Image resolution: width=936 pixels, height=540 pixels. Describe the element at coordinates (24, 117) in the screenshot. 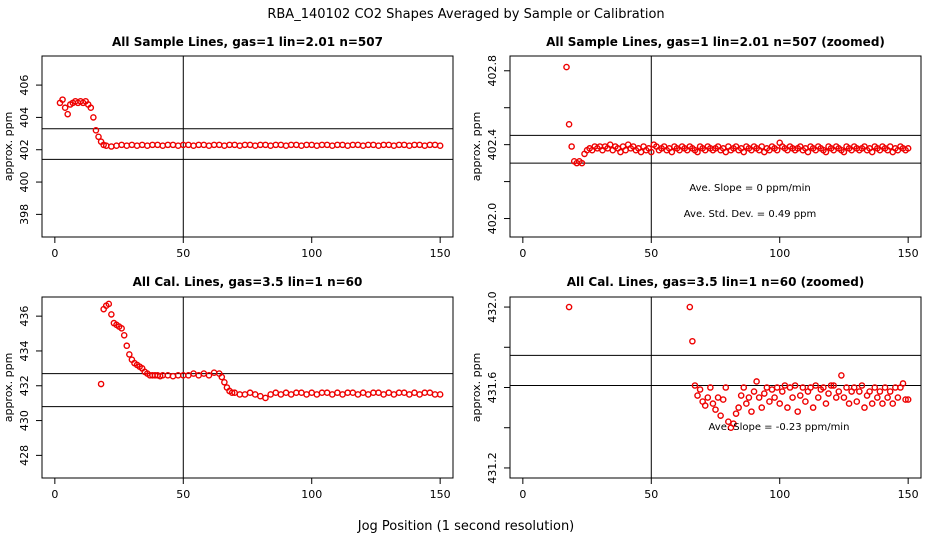

I see `y-tick-label: 404` at that location.